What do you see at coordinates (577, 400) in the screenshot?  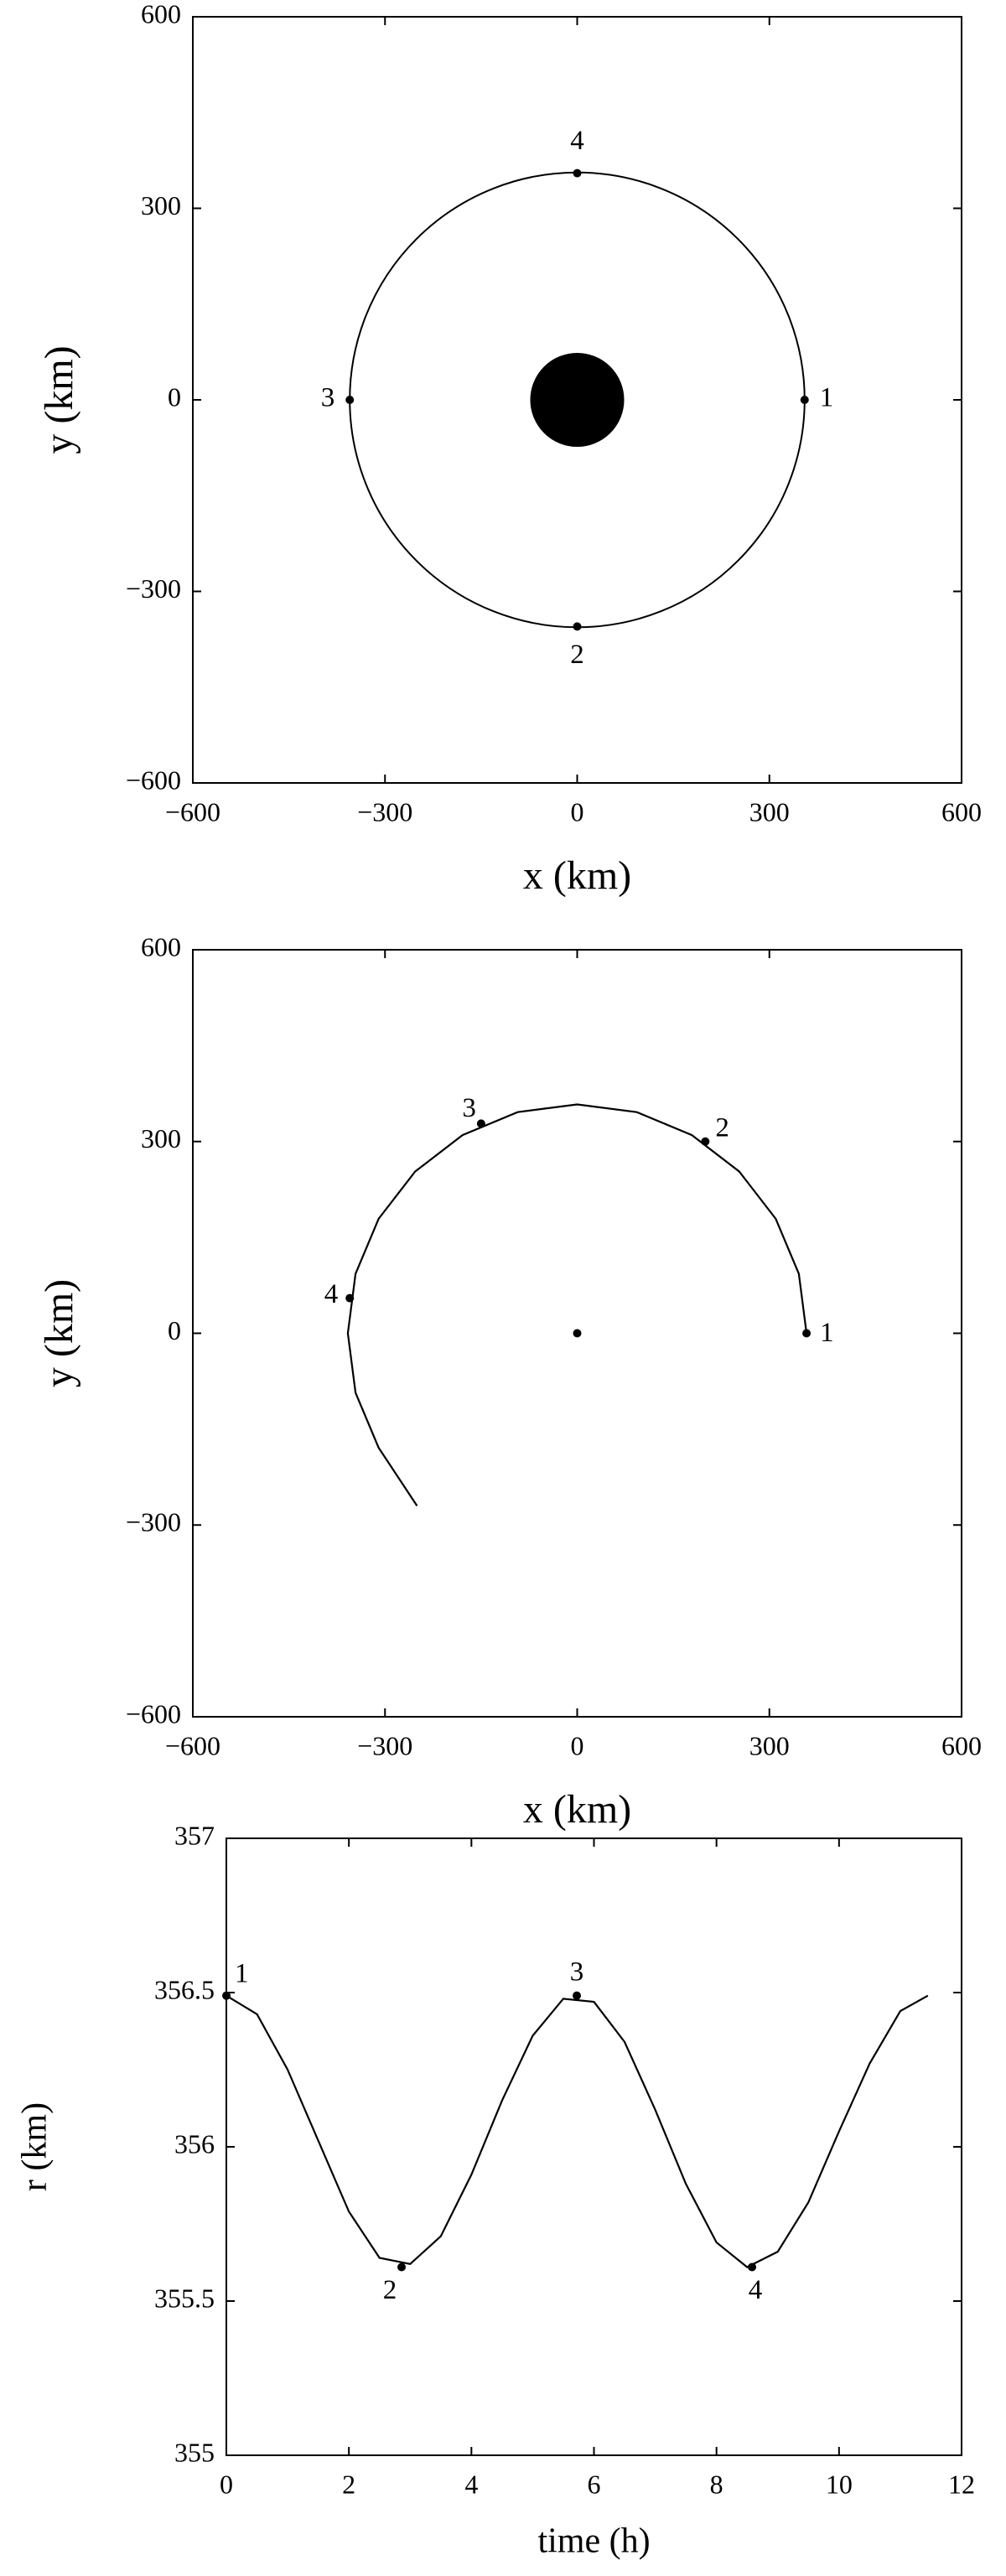 I see `central-body` at bounding box center [577, 400].